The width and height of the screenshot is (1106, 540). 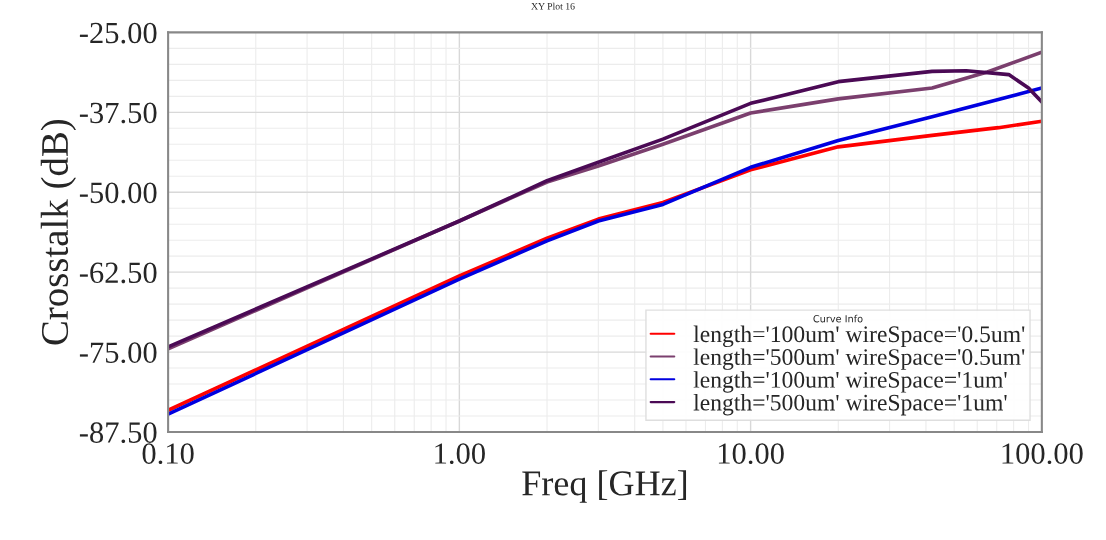 What do you see at coordinates (850, 404) in the screenshot?
I see `legend-label: length='500um' wireSpace='1um'` at bounding box center [850, 404].